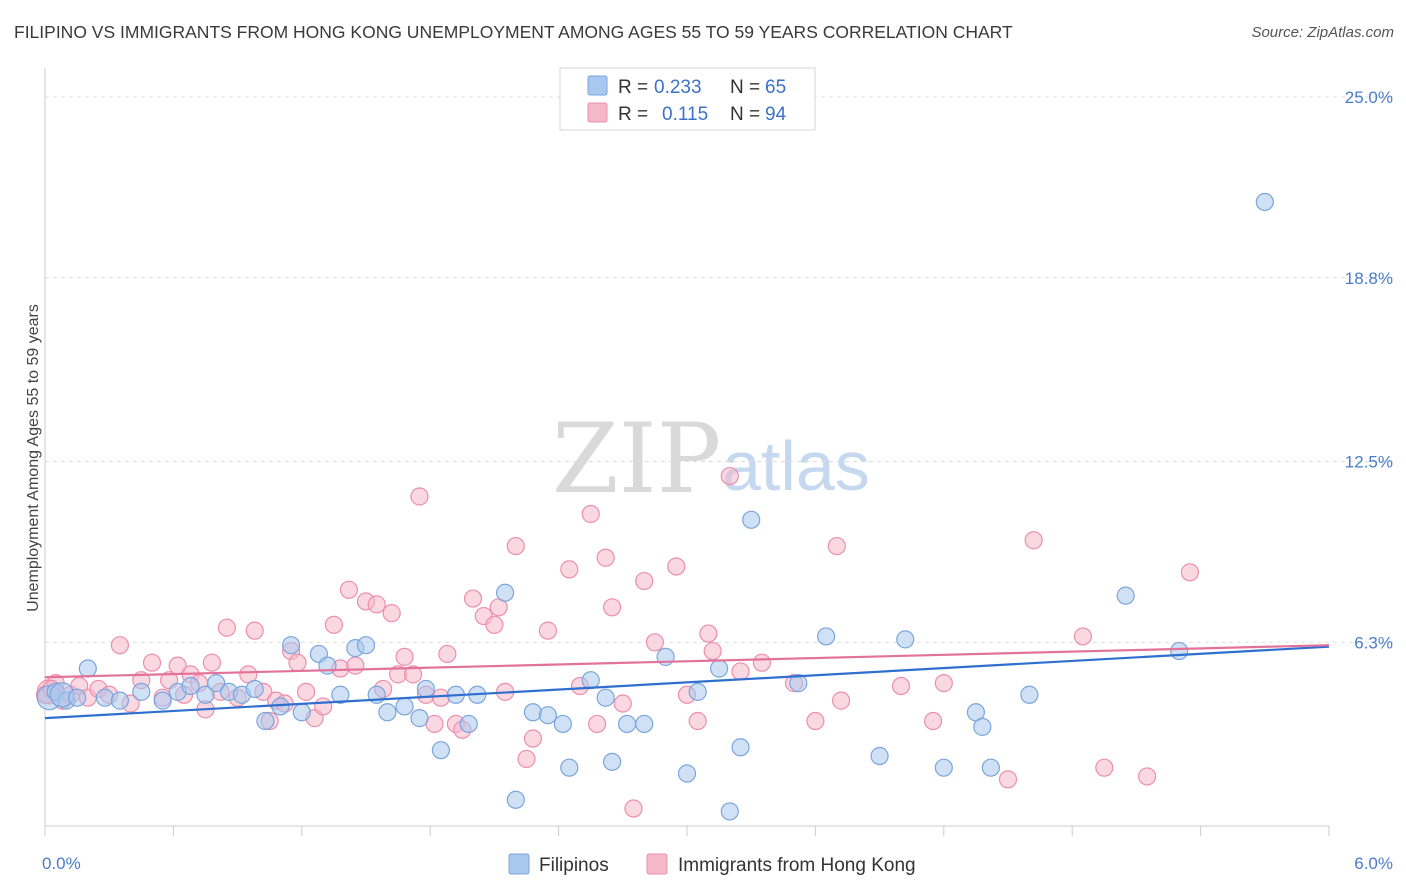  Describe the element at coordinates (1369, 462) in the screenshot. I see `y-tick-label-1: 12.5%` at that location.